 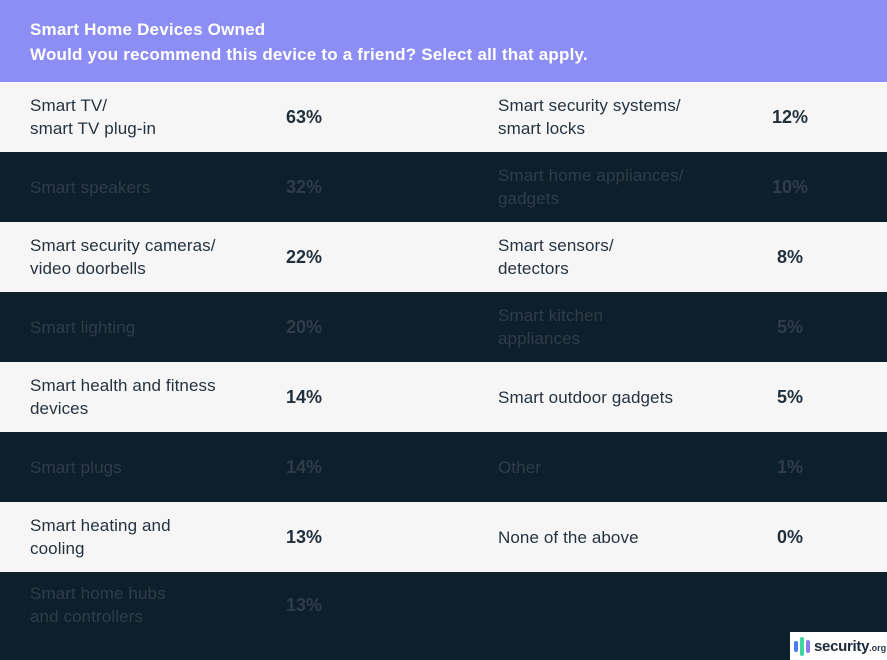 I want to click on device-label: Smart security cameras/ video doorbells, so click(x=123, y=257).